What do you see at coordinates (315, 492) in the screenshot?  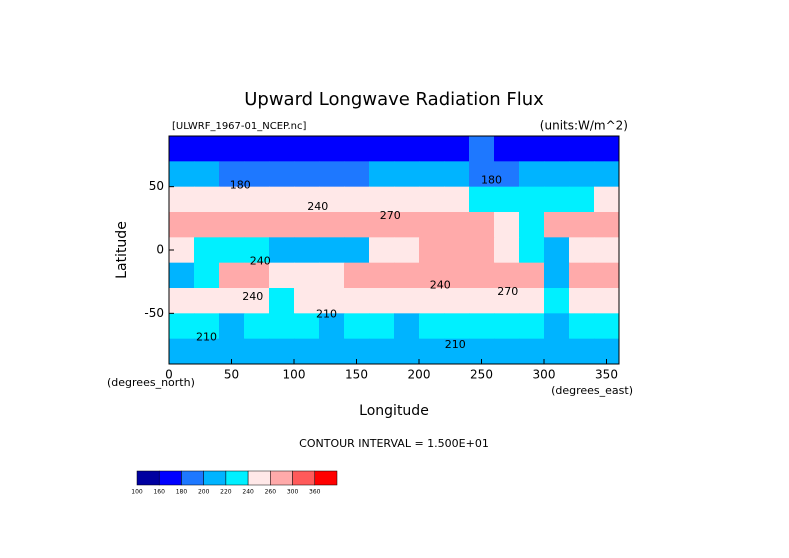 I see `colorbar-label: 360` at bounding box center [315, 492].